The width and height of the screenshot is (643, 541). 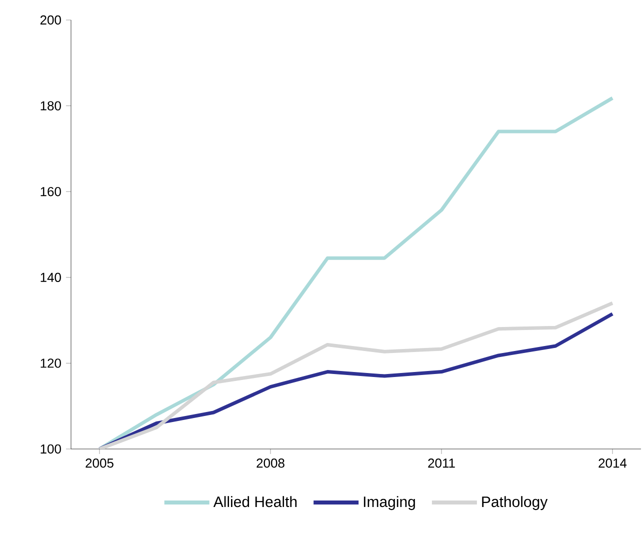 What do you see at coordinates (515, 503) in the screenshot?
I see `legend-label: Pathology` at bounding box center [515, 503].